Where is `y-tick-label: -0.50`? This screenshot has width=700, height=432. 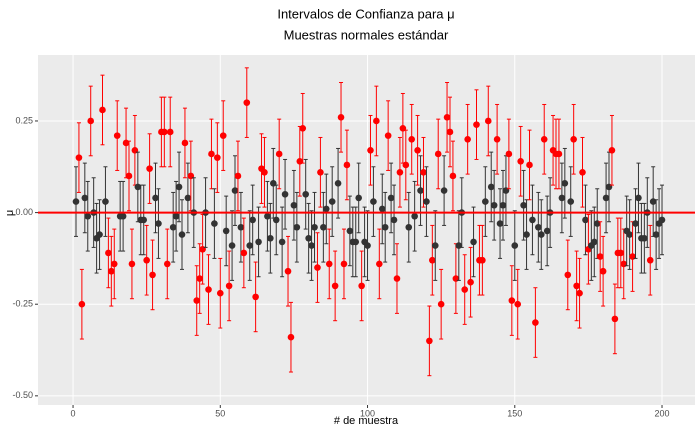
y-tick-label: -0.50 is located at coordinates (22, 395).